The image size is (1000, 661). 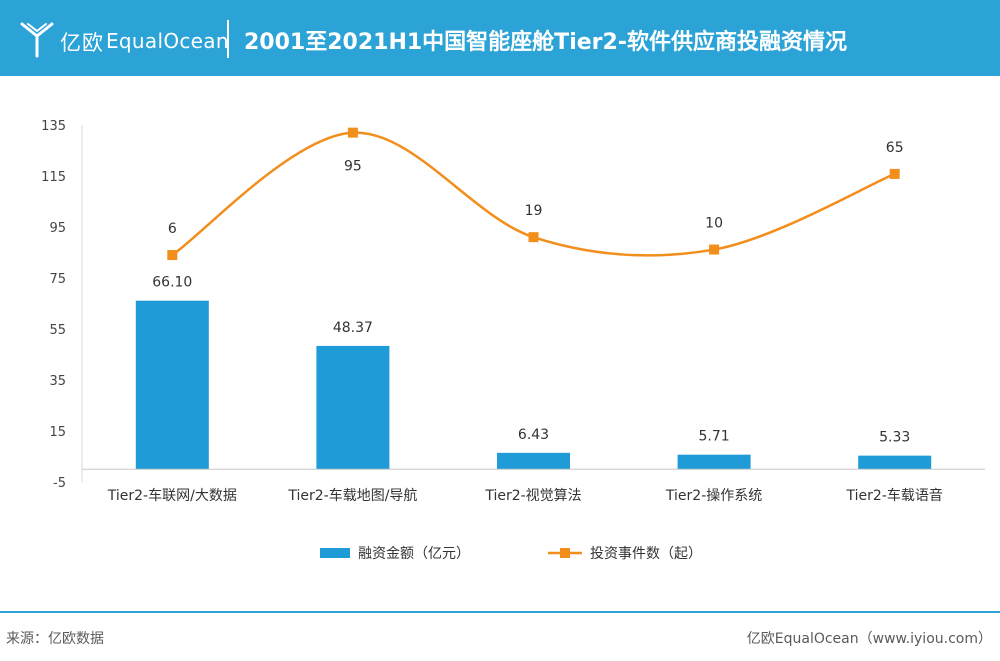 What do you see at coordinates (565, 553) in the screenshot?
I see `legend-line-marker` at bounding box center [565, 553].